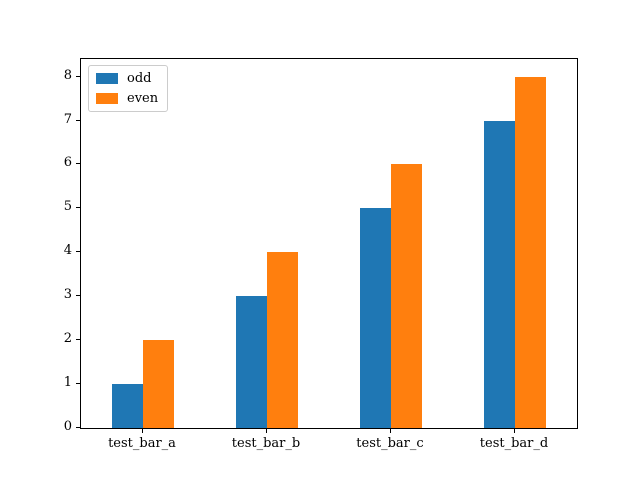 This screenshot has height=480, width=640. I want to click on y-tick-label: 8, so click(67, 75).